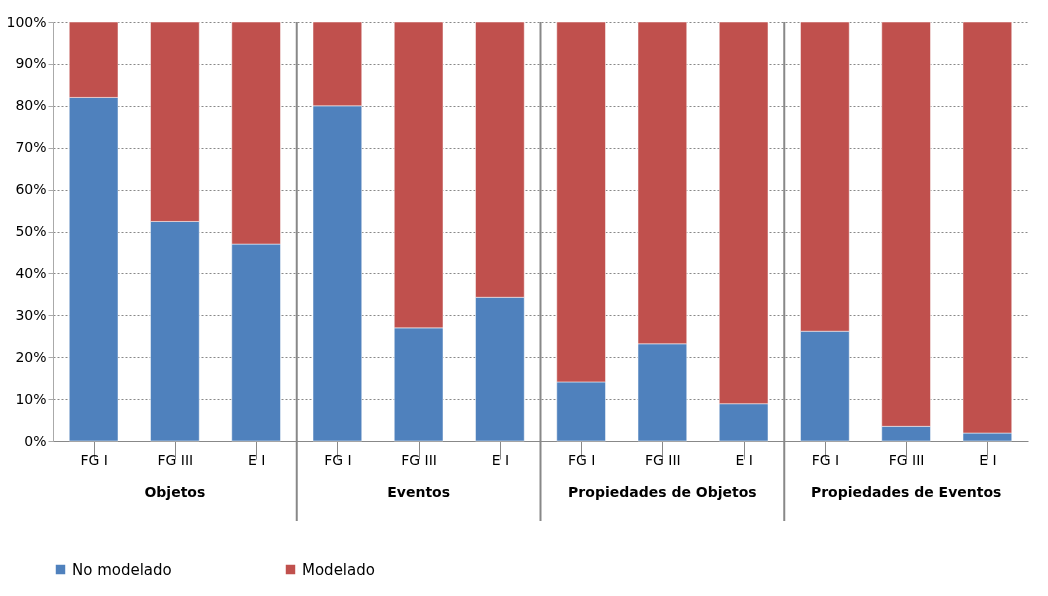 The image size is (1048, 596). I want to click on y-tick-label: 20%, so click(31, 356).